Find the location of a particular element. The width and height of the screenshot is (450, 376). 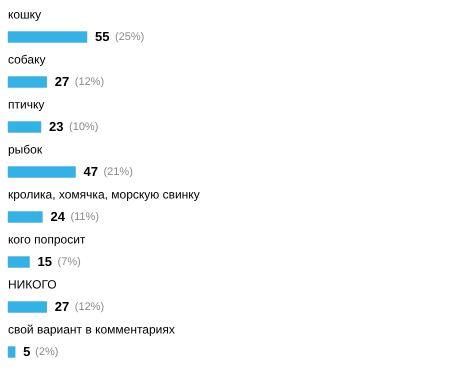

text: 55 (25%) is located at coordinates (119, 36).